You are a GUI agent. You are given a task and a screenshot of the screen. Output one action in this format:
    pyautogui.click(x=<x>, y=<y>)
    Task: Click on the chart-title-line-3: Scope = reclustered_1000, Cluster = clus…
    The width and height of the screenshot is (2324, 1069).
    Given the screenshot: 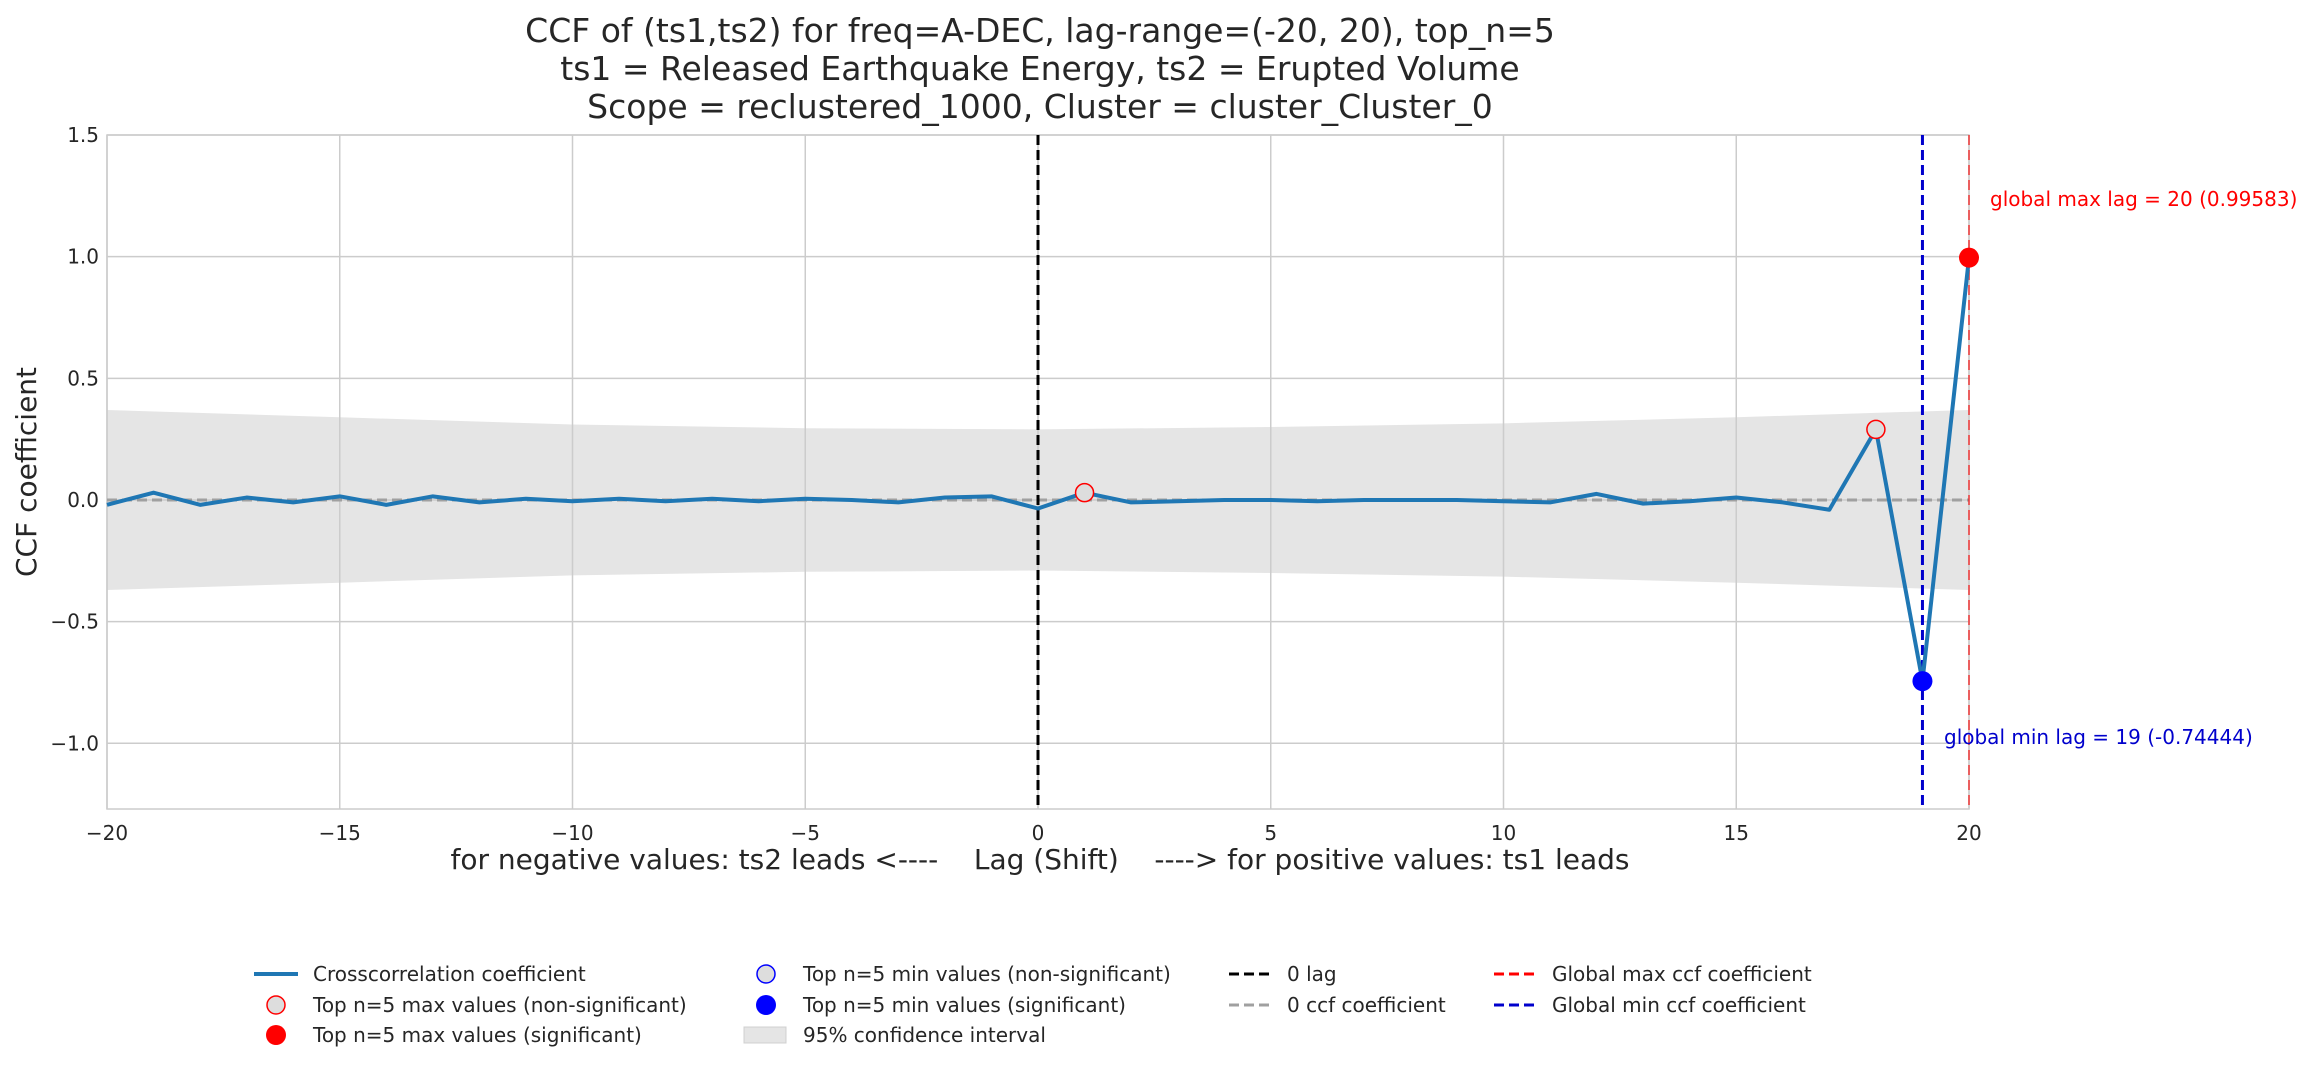 What is the action you would take?
    pyautogui.click(x=1040, y=106)
    